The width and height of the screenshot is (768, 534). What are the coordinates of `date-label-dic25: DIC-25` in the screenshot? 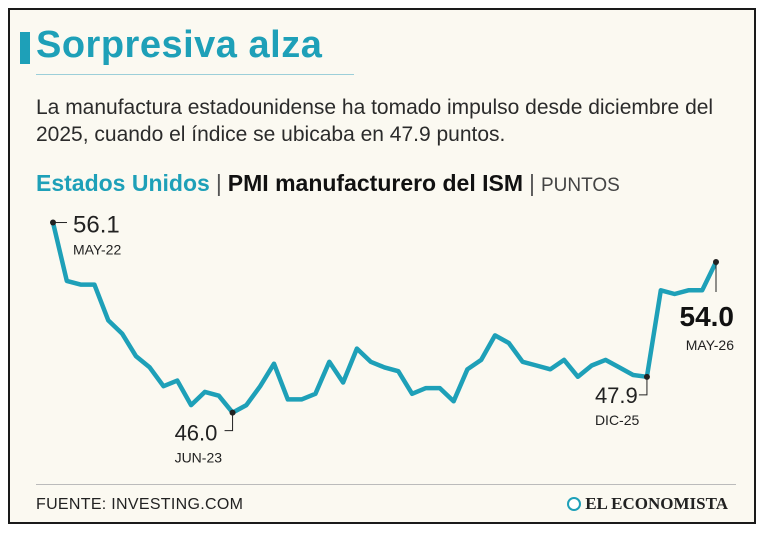 It's located at (617, 420).